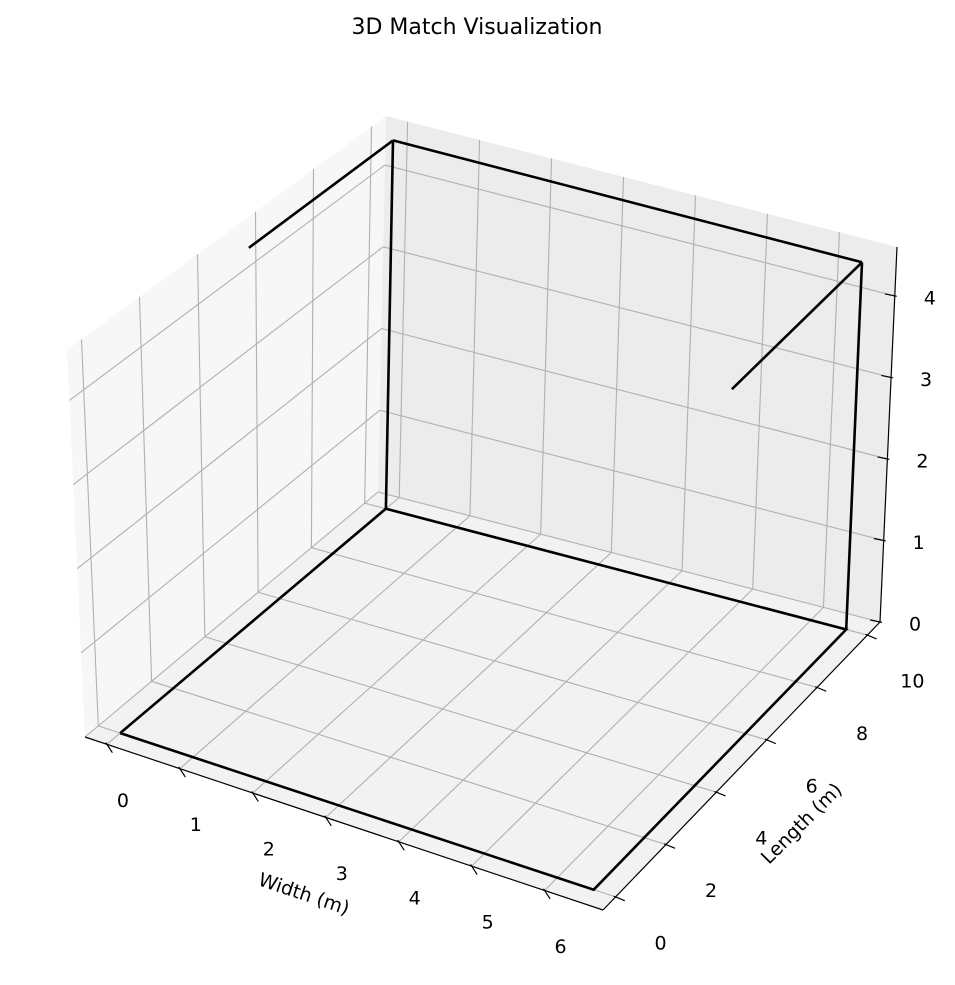 The width and height of the screenshot is (955, 985). What do you see at coordinates (930, 298) in the screenshot?
I see `z-tick-4-label: 4` at bounding box center [930, 298].